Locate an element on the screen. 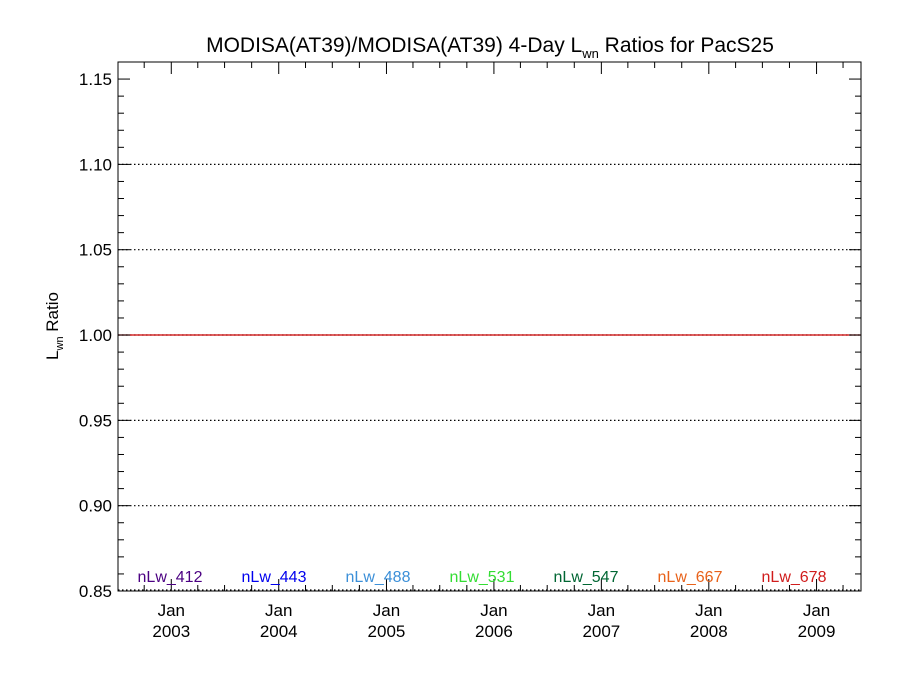 The image size is (900, 675). y-axis-label-rest: Ratio is located at coordinates (52, 314).